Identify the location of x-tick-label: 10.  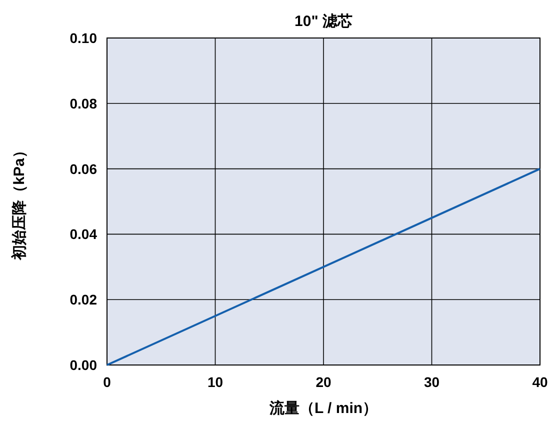
(215, 382).